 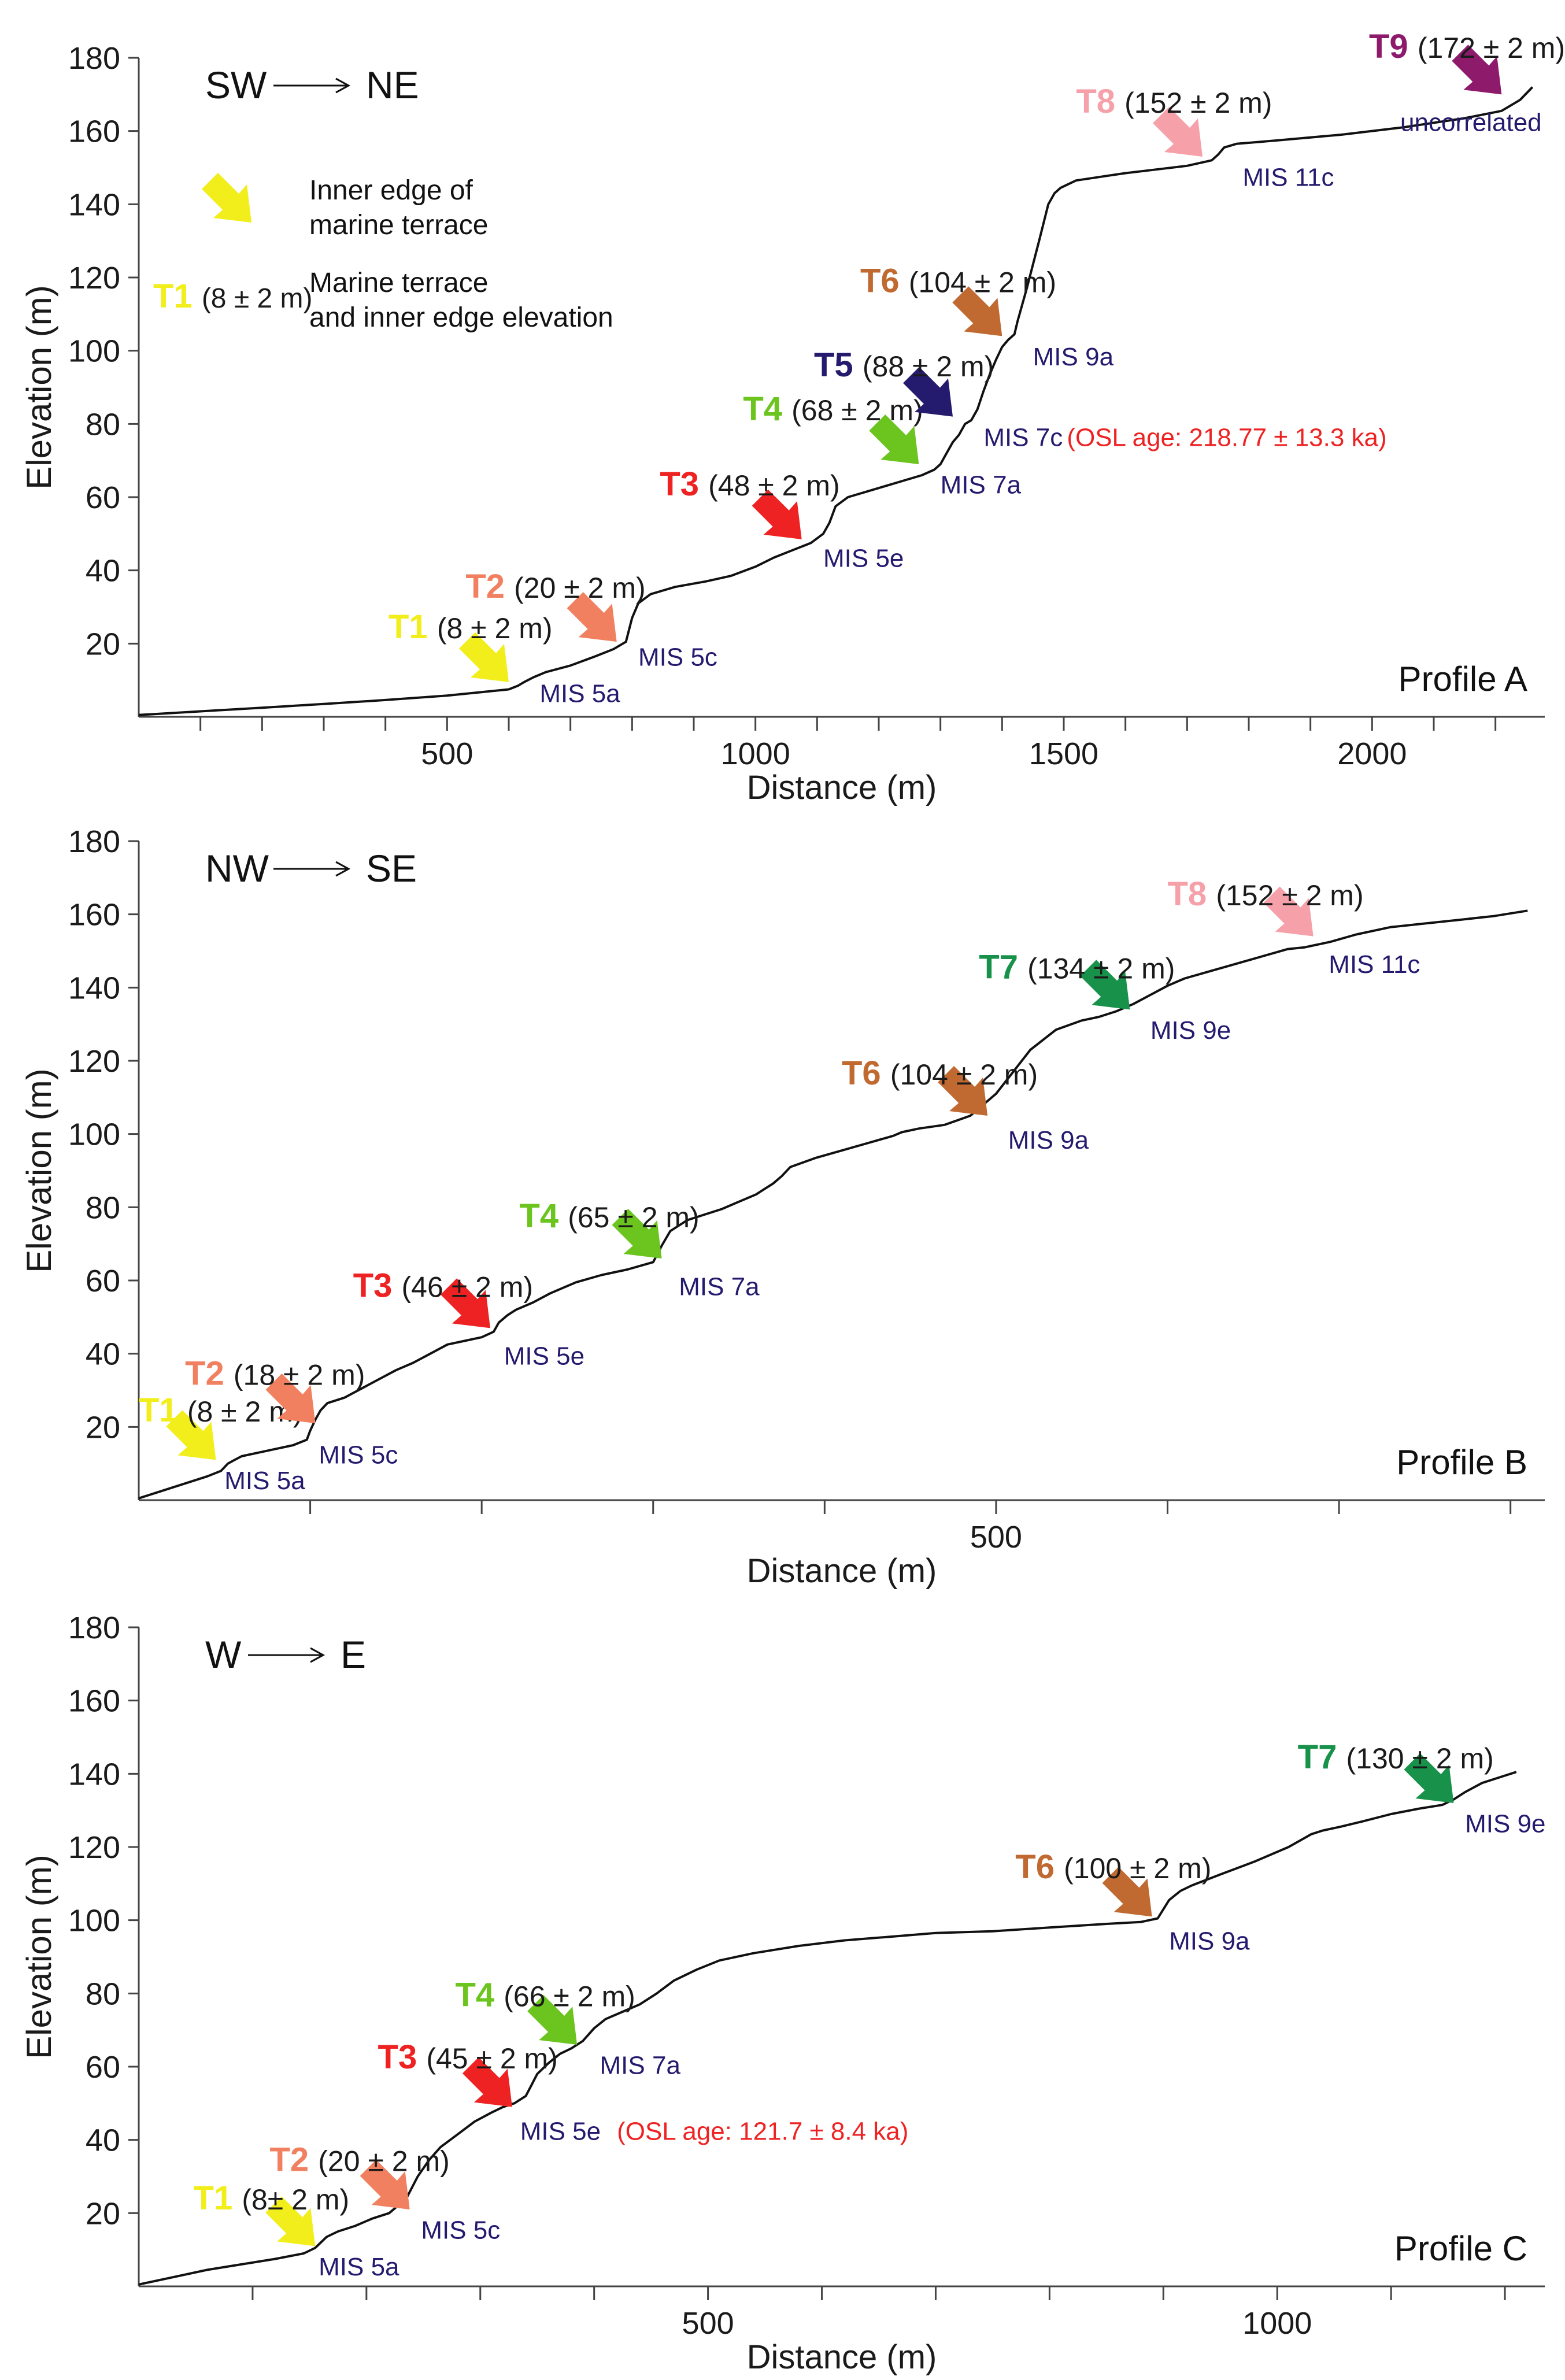 What do you see at coordinates (1462, 1462) in the screenshot?
I see `panel-label: Profile B` at bounding box center [1462, 1462].